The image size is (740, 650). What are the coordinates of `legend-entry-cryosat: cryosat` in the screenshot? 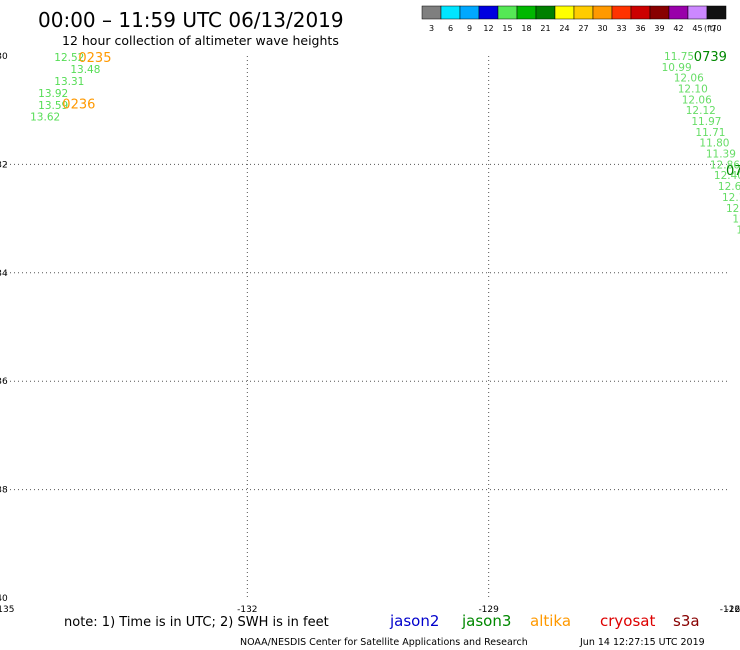 It's located at (627, 621).